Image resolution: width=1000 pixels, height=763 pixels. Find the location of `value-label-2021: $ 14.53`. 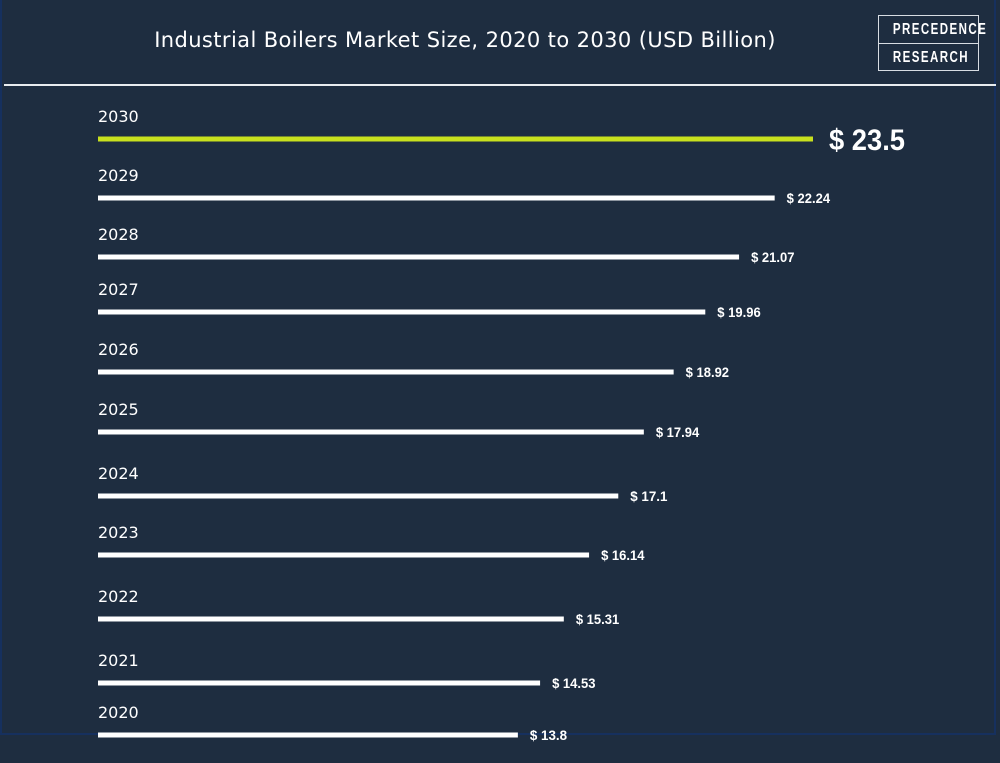

value-label-2021: $ 14.53 is located at coordinates (574, 683).